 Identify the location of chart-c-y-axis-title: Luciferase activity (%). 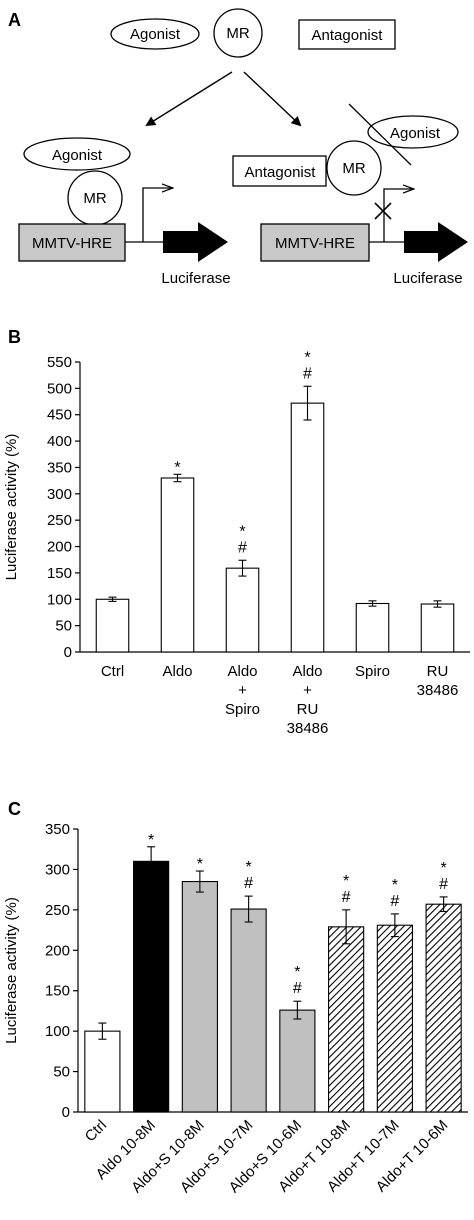
(11, 970).